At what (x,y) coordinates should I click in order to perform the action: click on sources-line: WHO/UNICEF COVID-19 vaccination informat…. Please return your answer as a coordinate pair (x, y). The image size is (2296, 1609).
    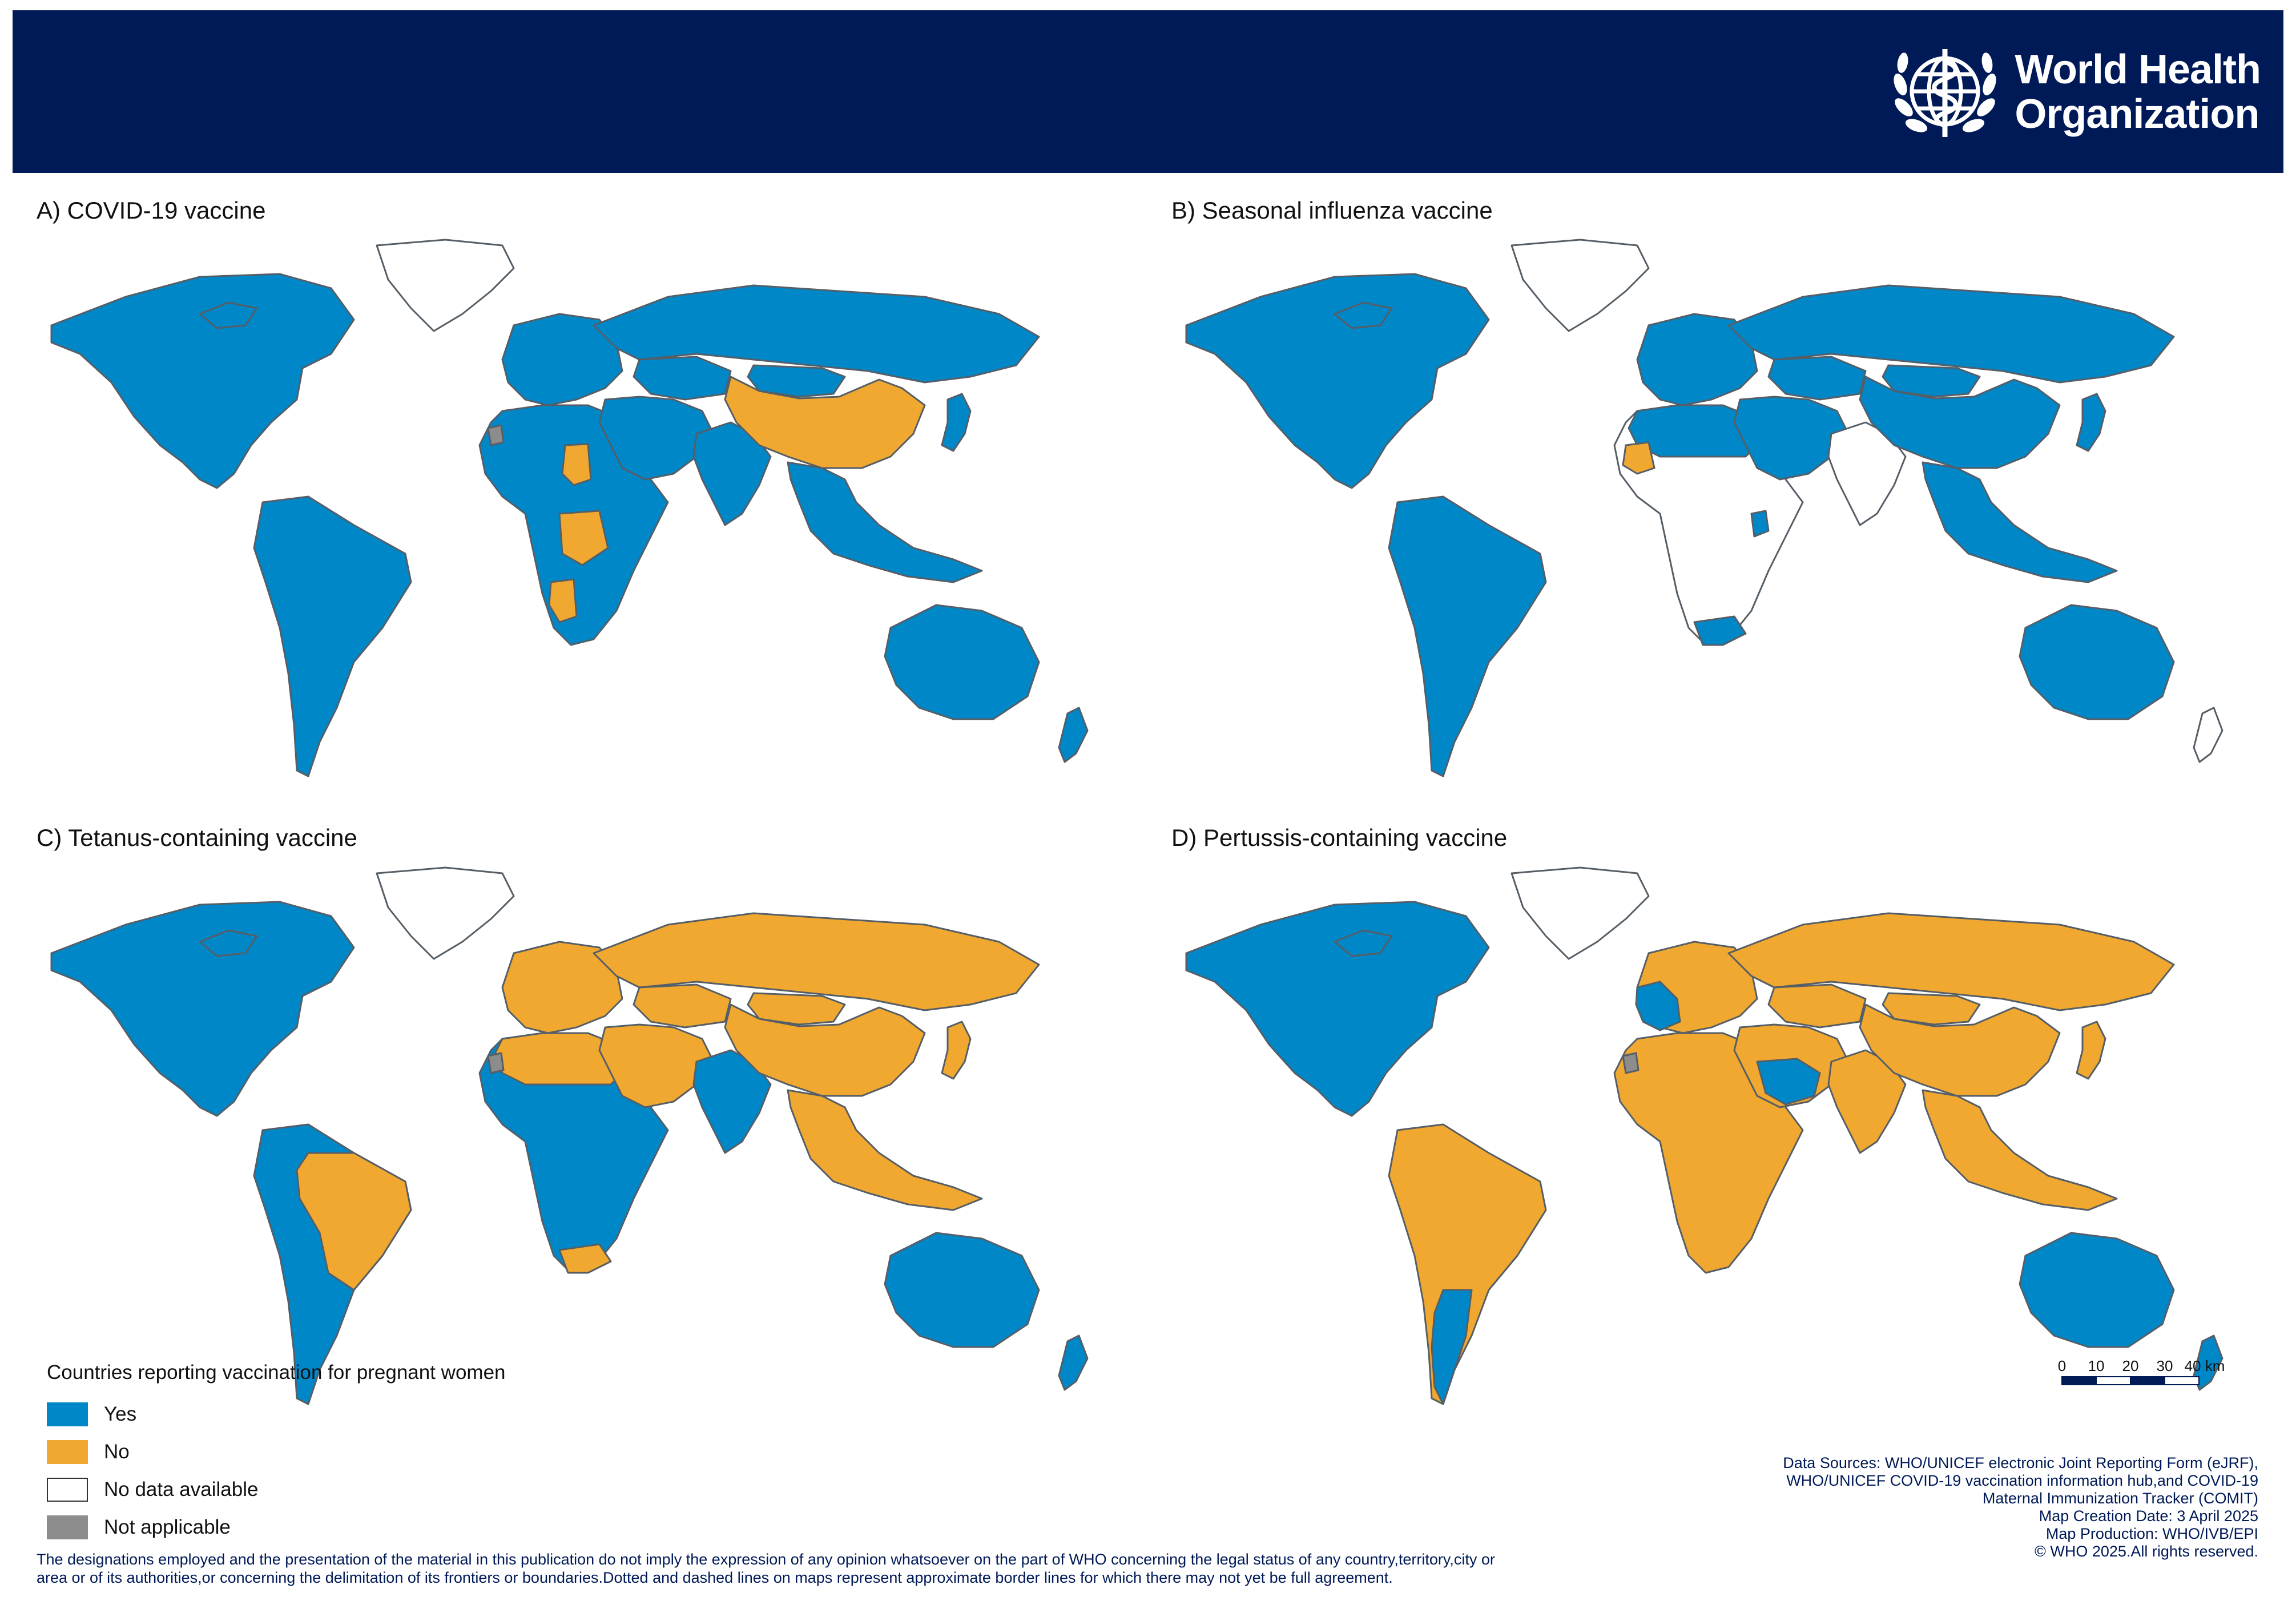
    Looking at the image, I should click on (2022, 1480).